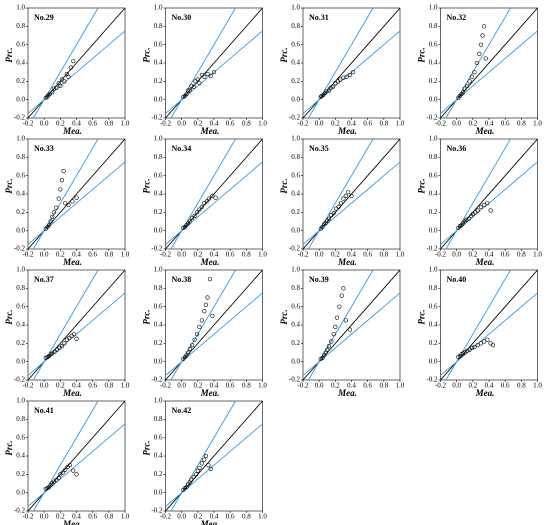 This screenshot has height=525, width=550. What do you see at coordinates (457, 17) in the screenshot?
I see `panel-title: No.32` at bounding box center [457, 17].